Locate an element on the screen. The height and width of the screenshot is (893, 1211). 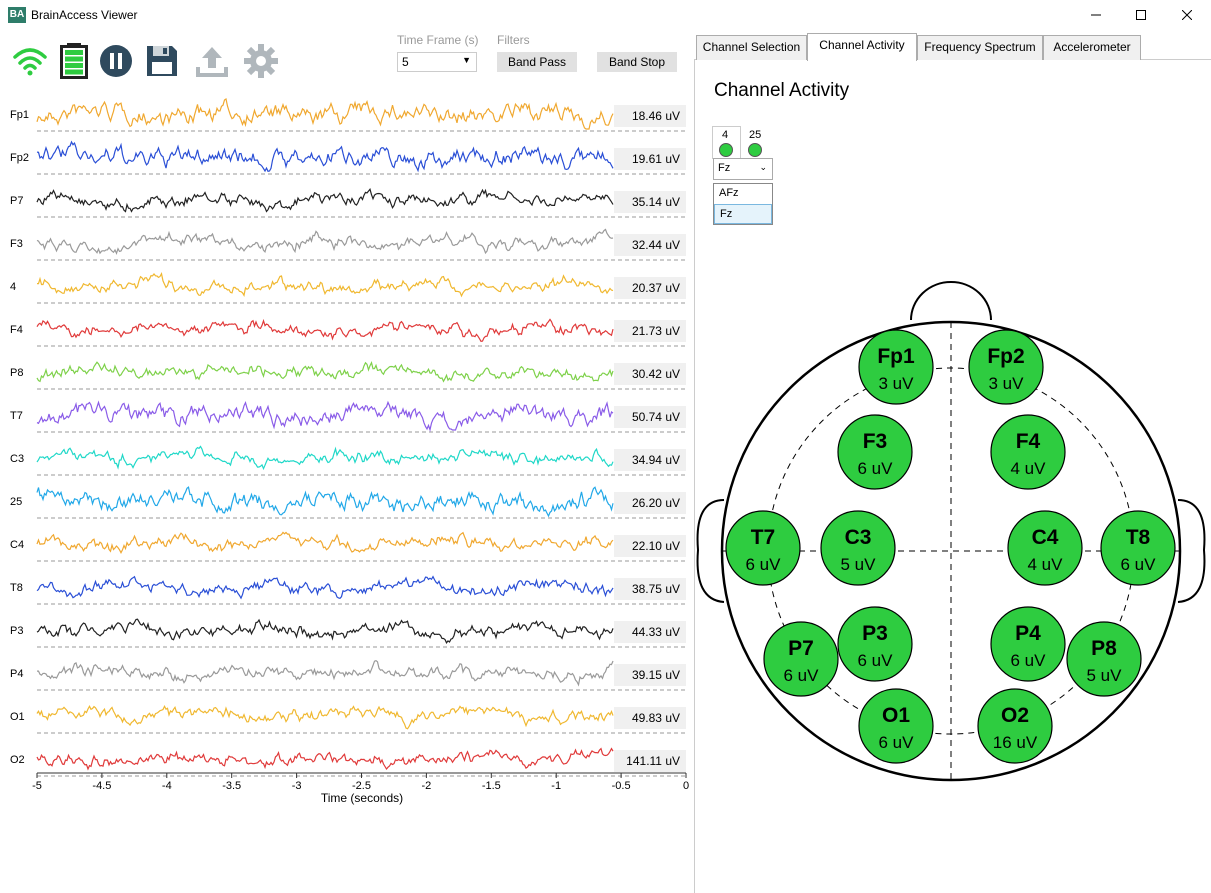
electrode-o2: O2 16 uV is located at coordinates (1015, 726).